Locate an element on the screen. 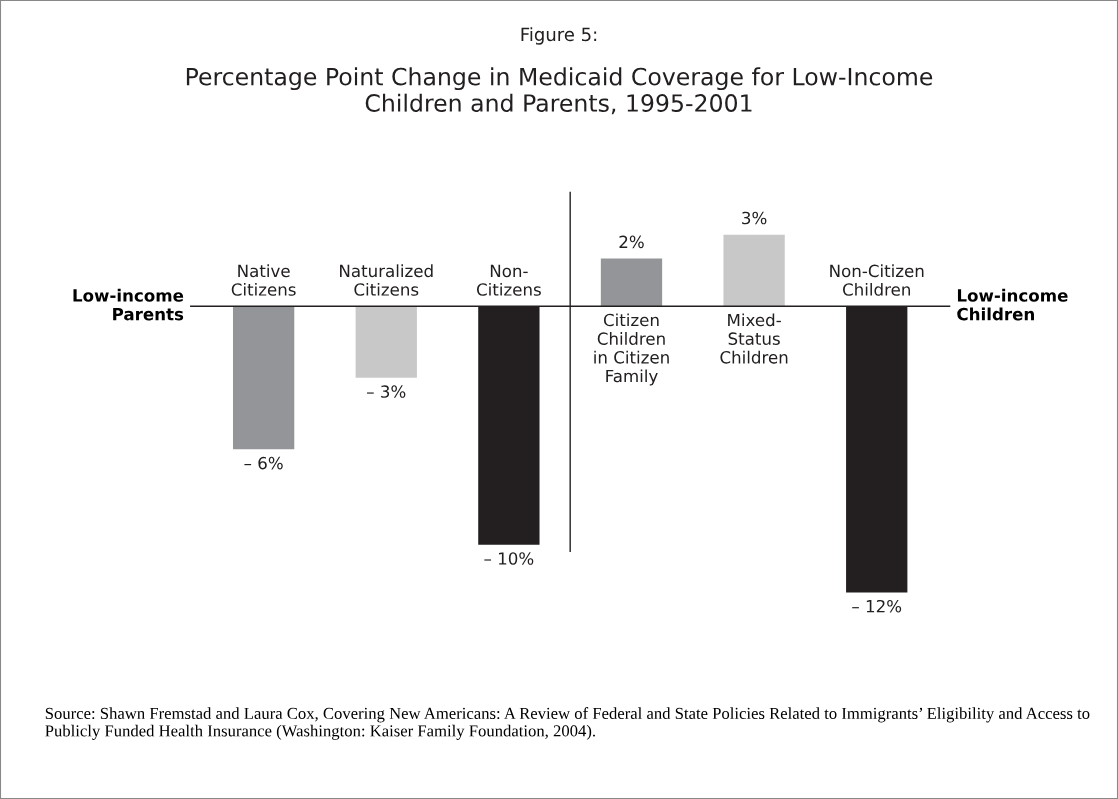 The width and height of the screenshot is (1118, 799). chart-title: Figure 5: is located at coordinates (559, 36).